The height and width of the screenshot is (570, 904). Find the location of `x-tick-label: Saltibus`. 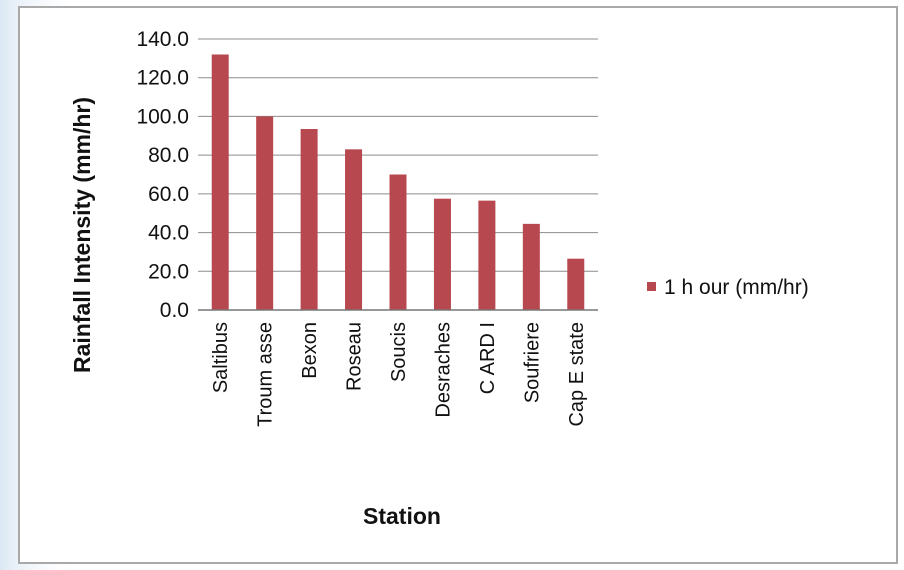

x-tick-label: Saltibus is located at coordinates (221, 357).